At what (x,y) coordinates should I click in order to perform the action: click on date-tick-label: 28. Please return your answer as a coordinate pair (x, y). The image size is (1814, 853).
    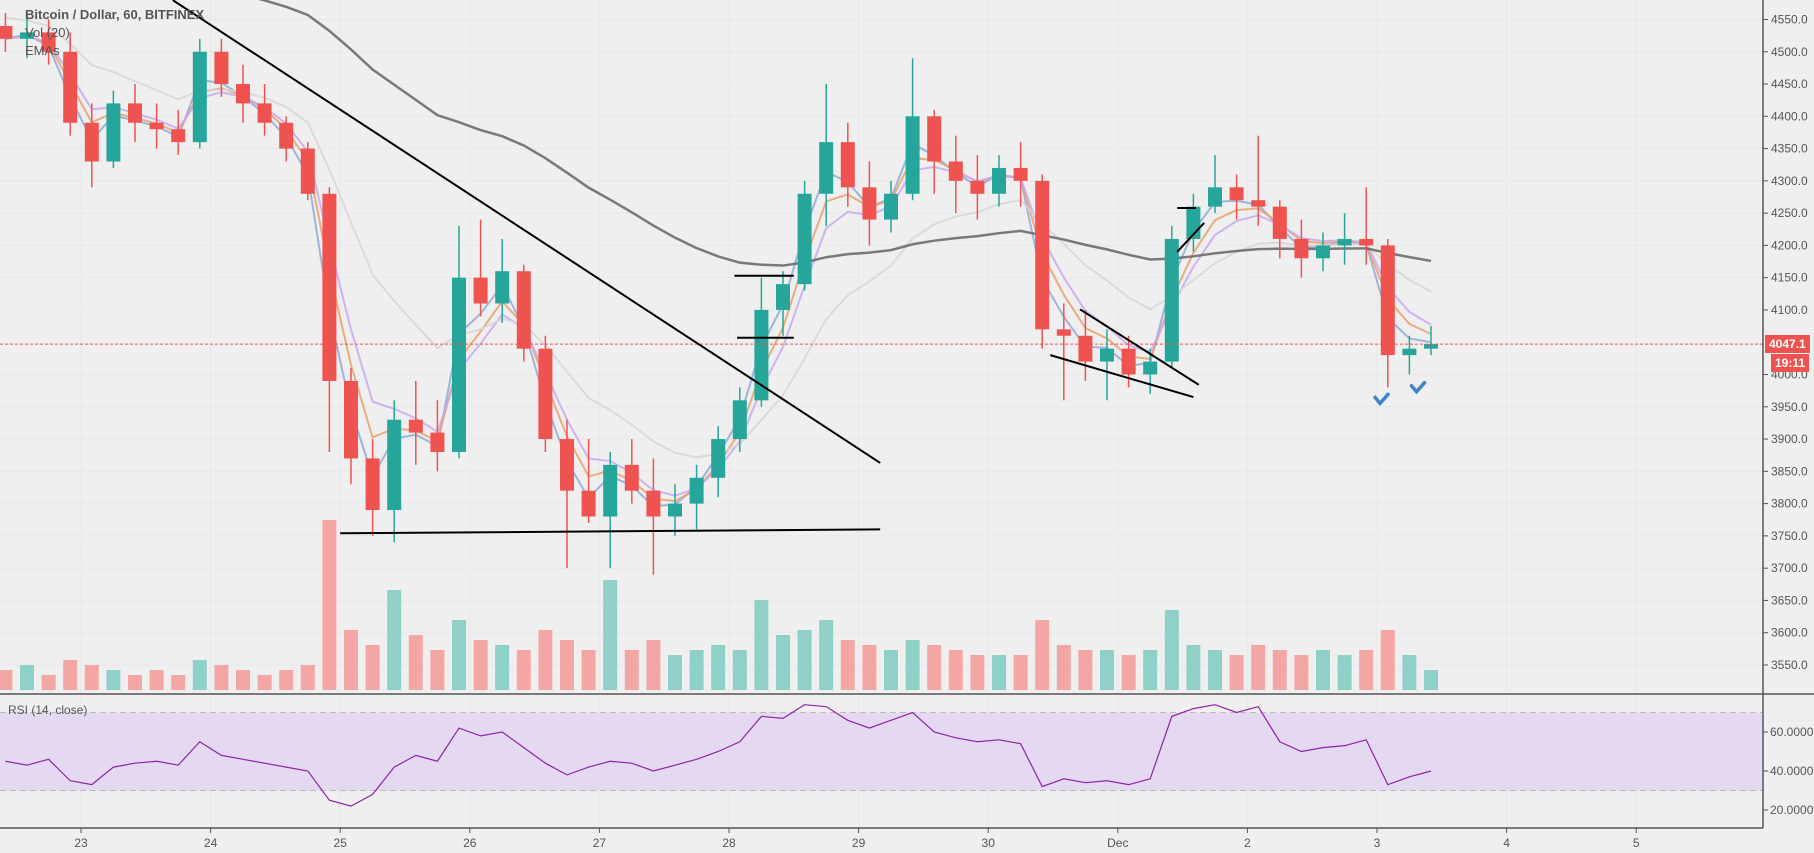
    Looking at the image, I should click on (729, 843).